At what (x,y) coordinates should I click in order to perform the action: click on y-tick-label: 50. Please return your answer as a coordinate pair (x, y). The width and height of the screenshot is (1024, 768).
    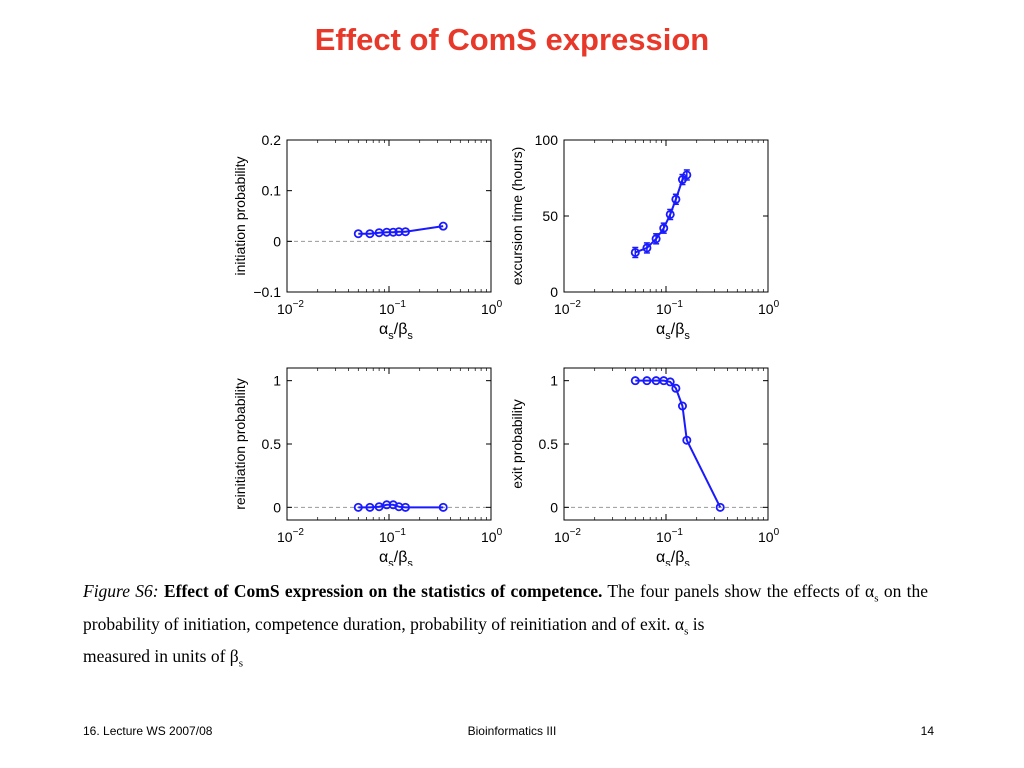
    Looking at the image, I should click on (550, 216).